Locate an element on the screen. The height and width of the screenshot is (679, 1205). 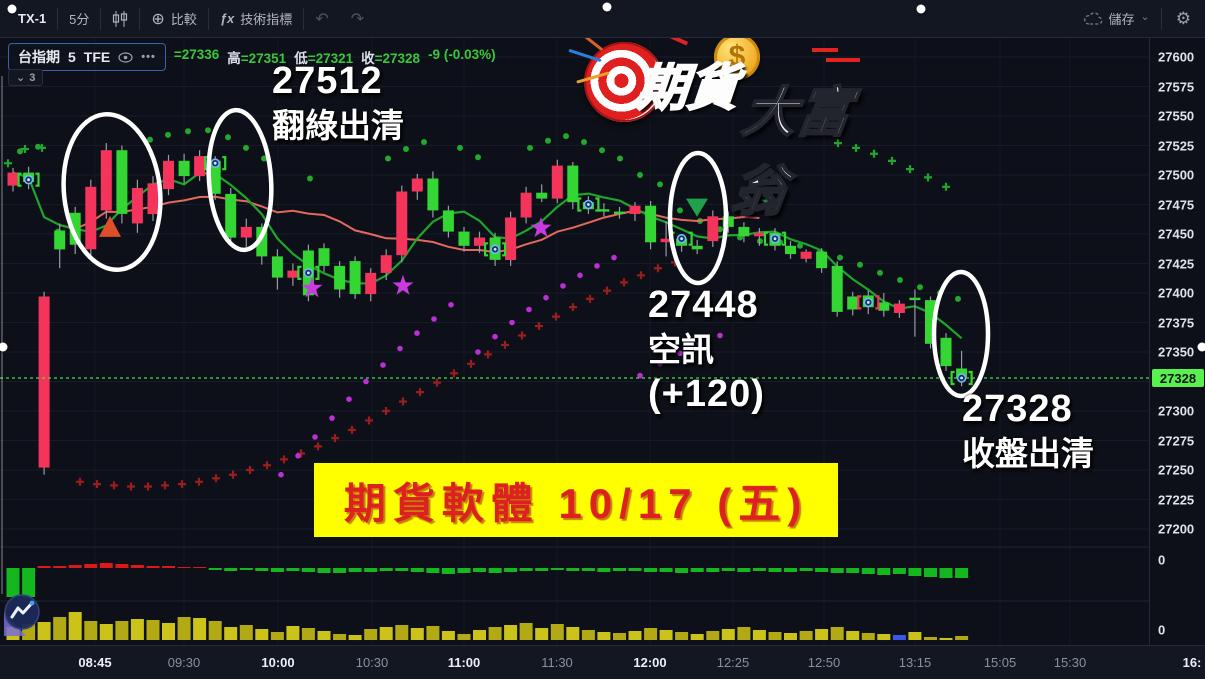
logo-text-left: 期貨 is located at coordinates (687, 88).